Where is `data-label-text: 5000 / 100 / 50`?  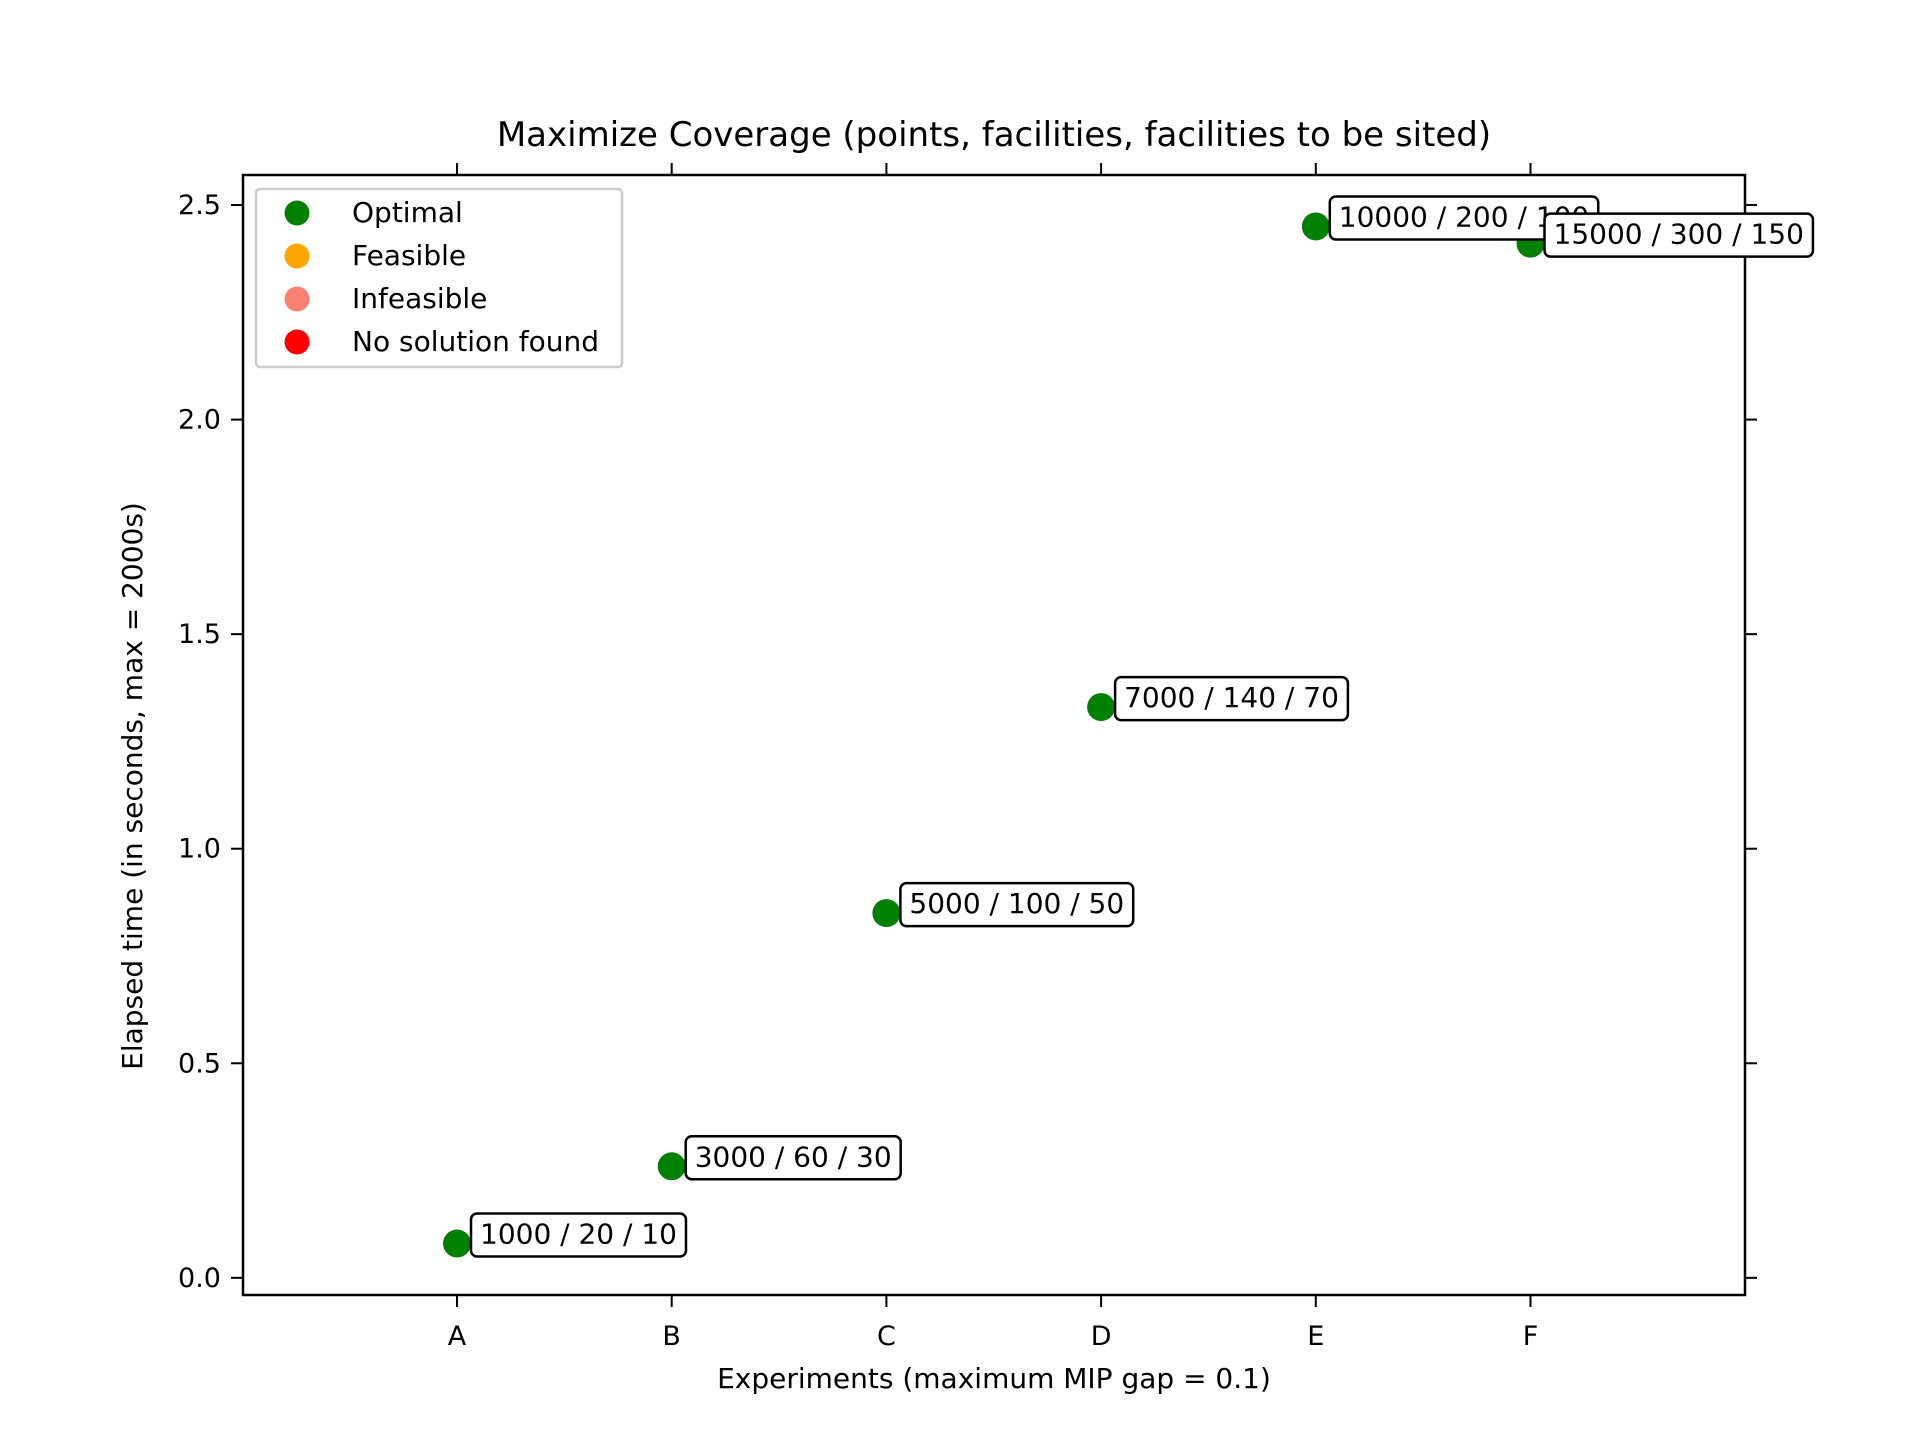
data-label-text: 5000 / 100 / 50 is located at coordinates (1016, 903).